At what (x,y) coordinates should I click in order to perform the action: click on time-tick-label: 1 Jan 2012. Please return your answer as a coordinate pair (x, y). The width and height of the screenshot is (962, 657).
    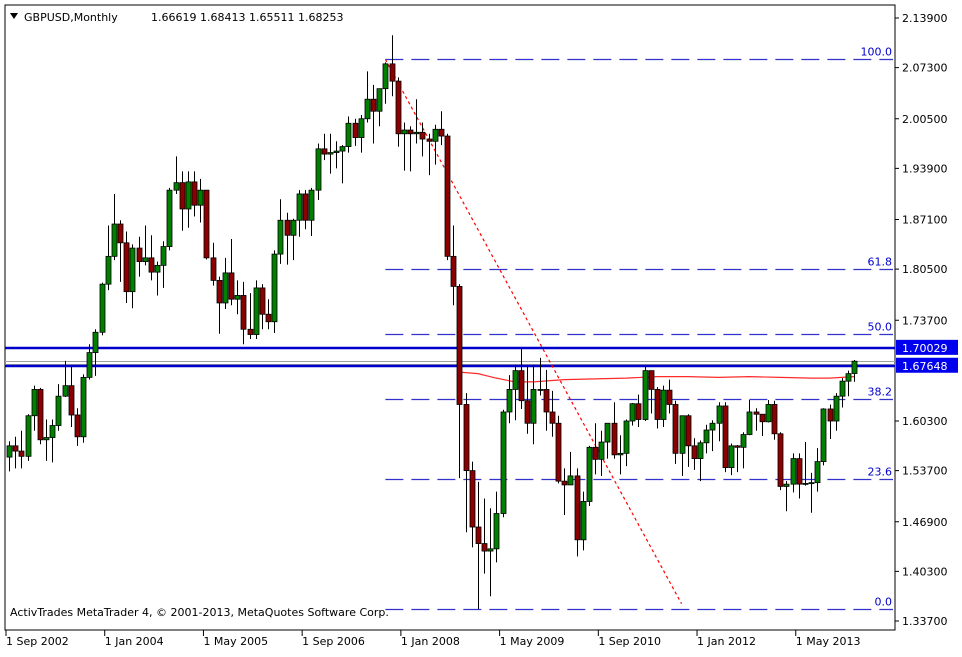
    Looking at the image, I should click on (726, 641).